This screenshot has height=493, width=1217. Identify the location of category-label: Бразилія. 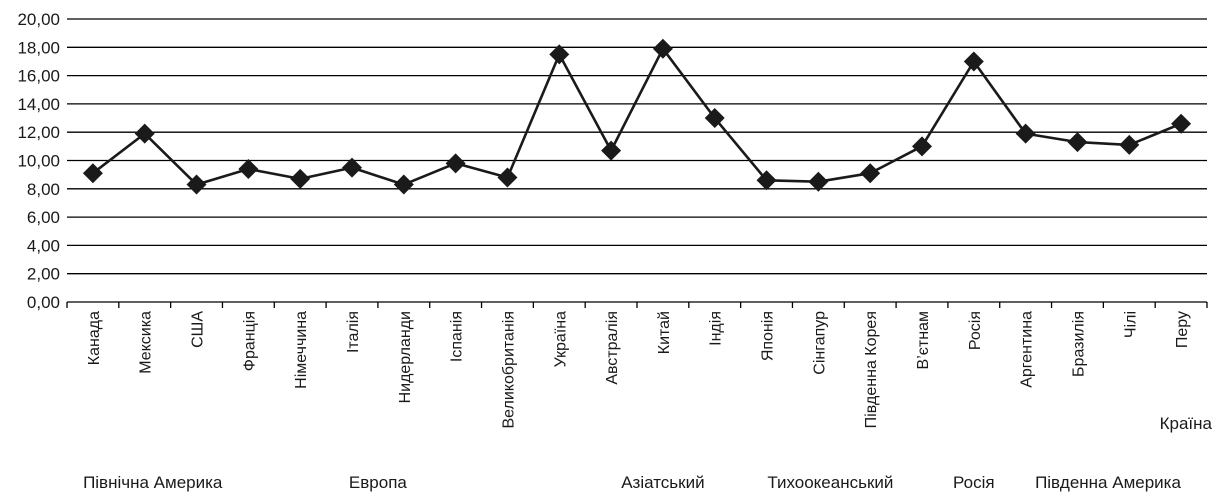
(1078, 344).